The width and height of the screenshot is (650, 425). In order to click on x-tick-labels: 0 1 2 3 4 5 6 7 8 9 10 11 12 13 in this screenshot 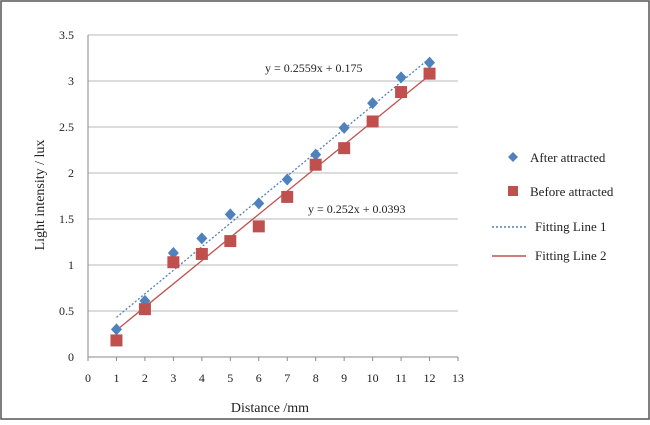, I will do `click(274, 378)`.